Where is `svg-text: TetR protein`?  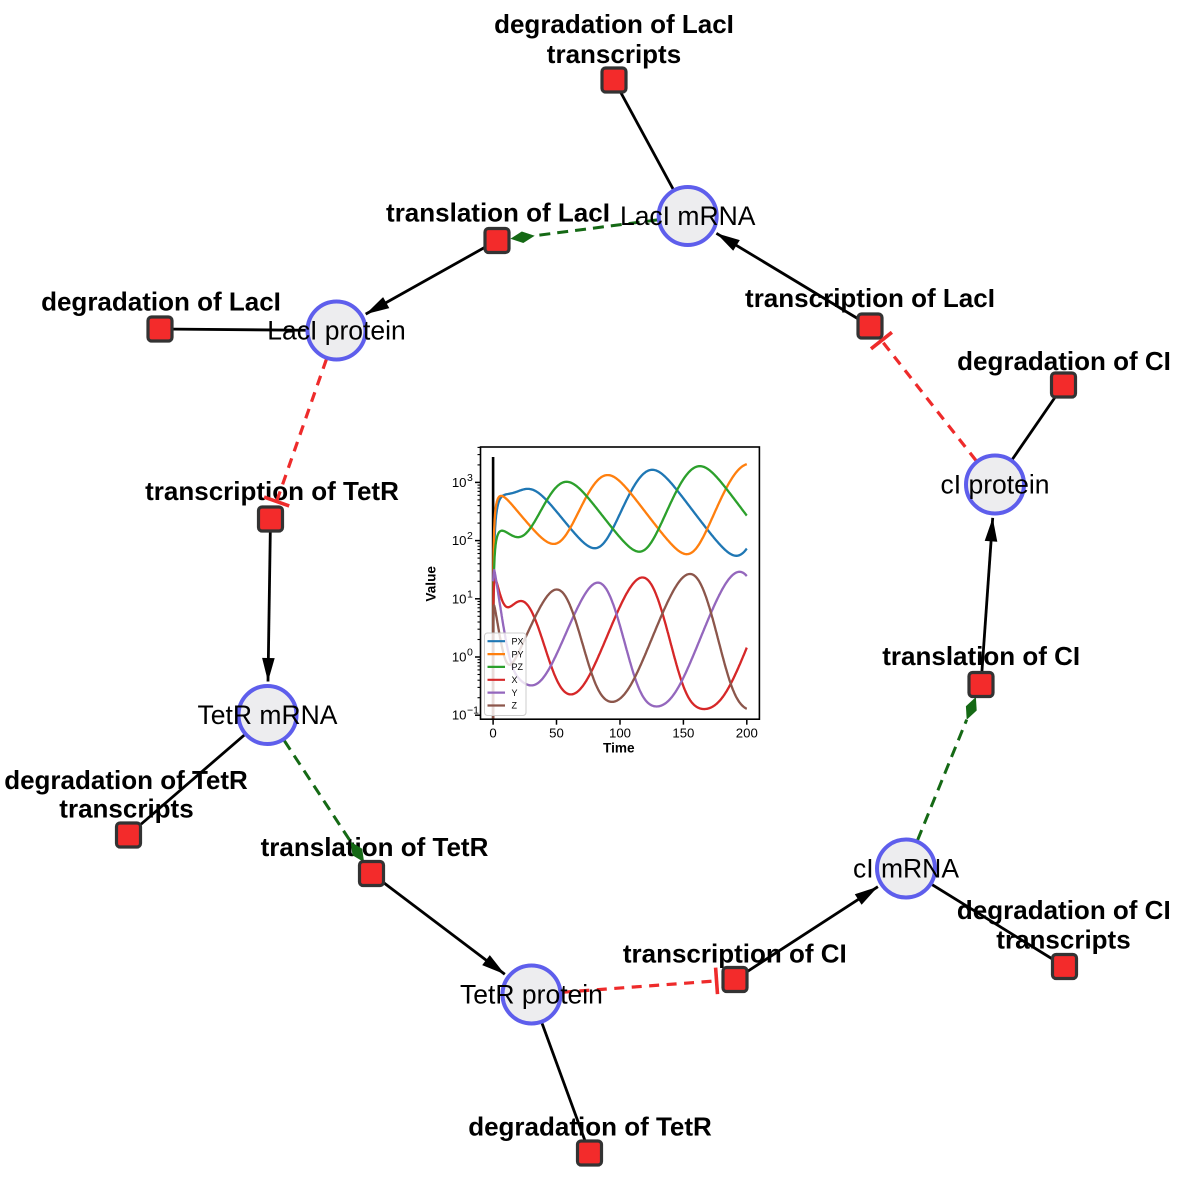 svg-text: TetR protein is located at coordinates (531, 995).